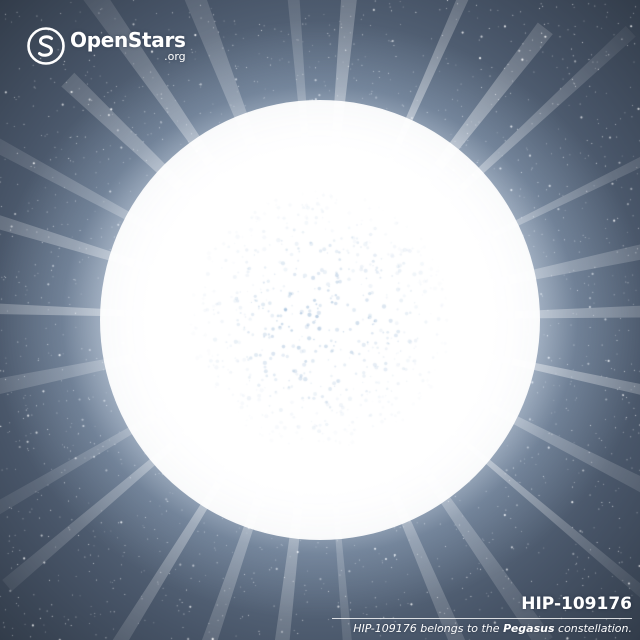 Image resolution: width=640 pixels, height=640 pixels. I want to click on brand-name: OpenStars, so click(128, 40).